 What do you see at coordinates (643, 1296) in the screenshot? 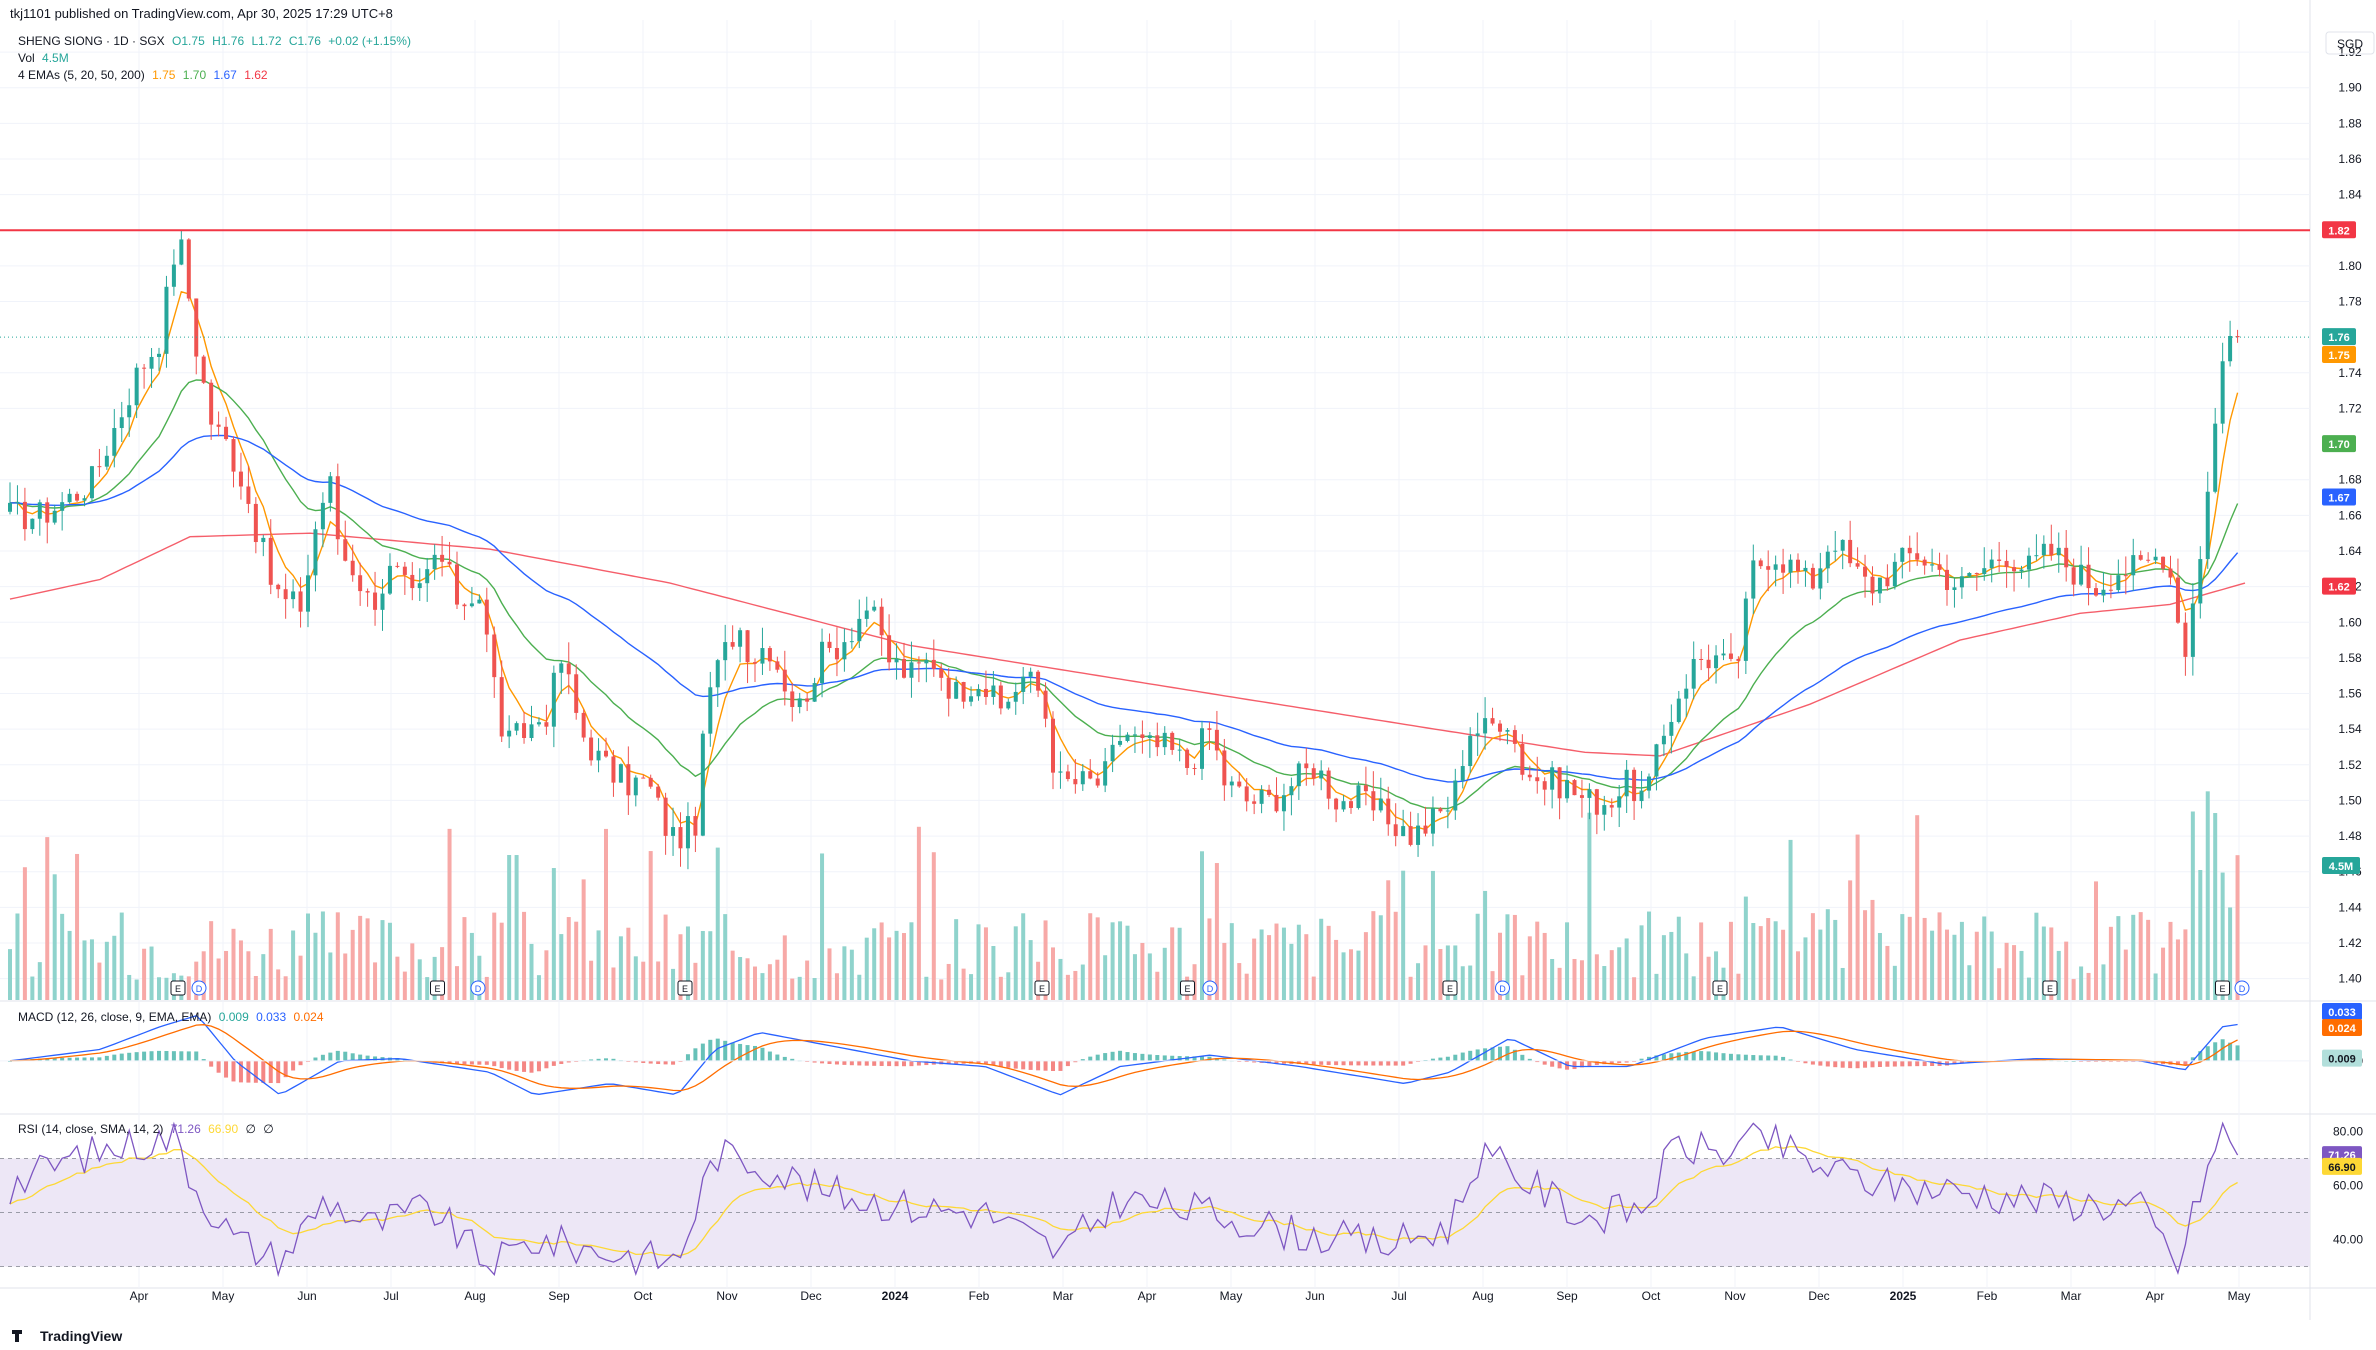
I see `time-tick-label: Oct` at bounding box center [643, 1296].